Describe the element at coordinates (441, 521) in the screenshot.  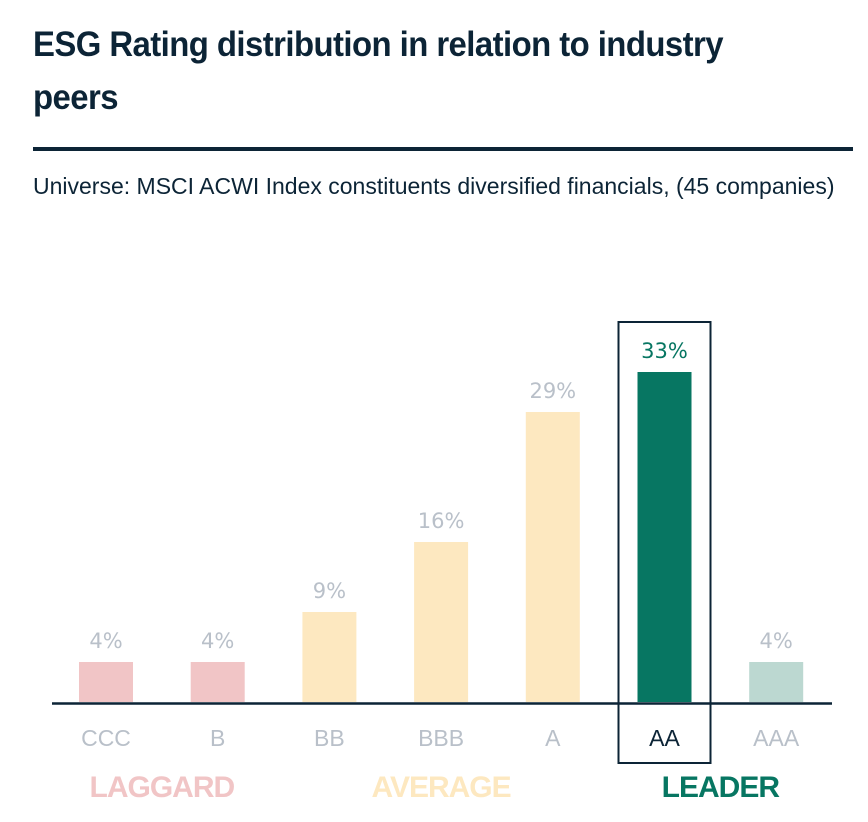
I see `value-label-bbb: 16%` at that location.